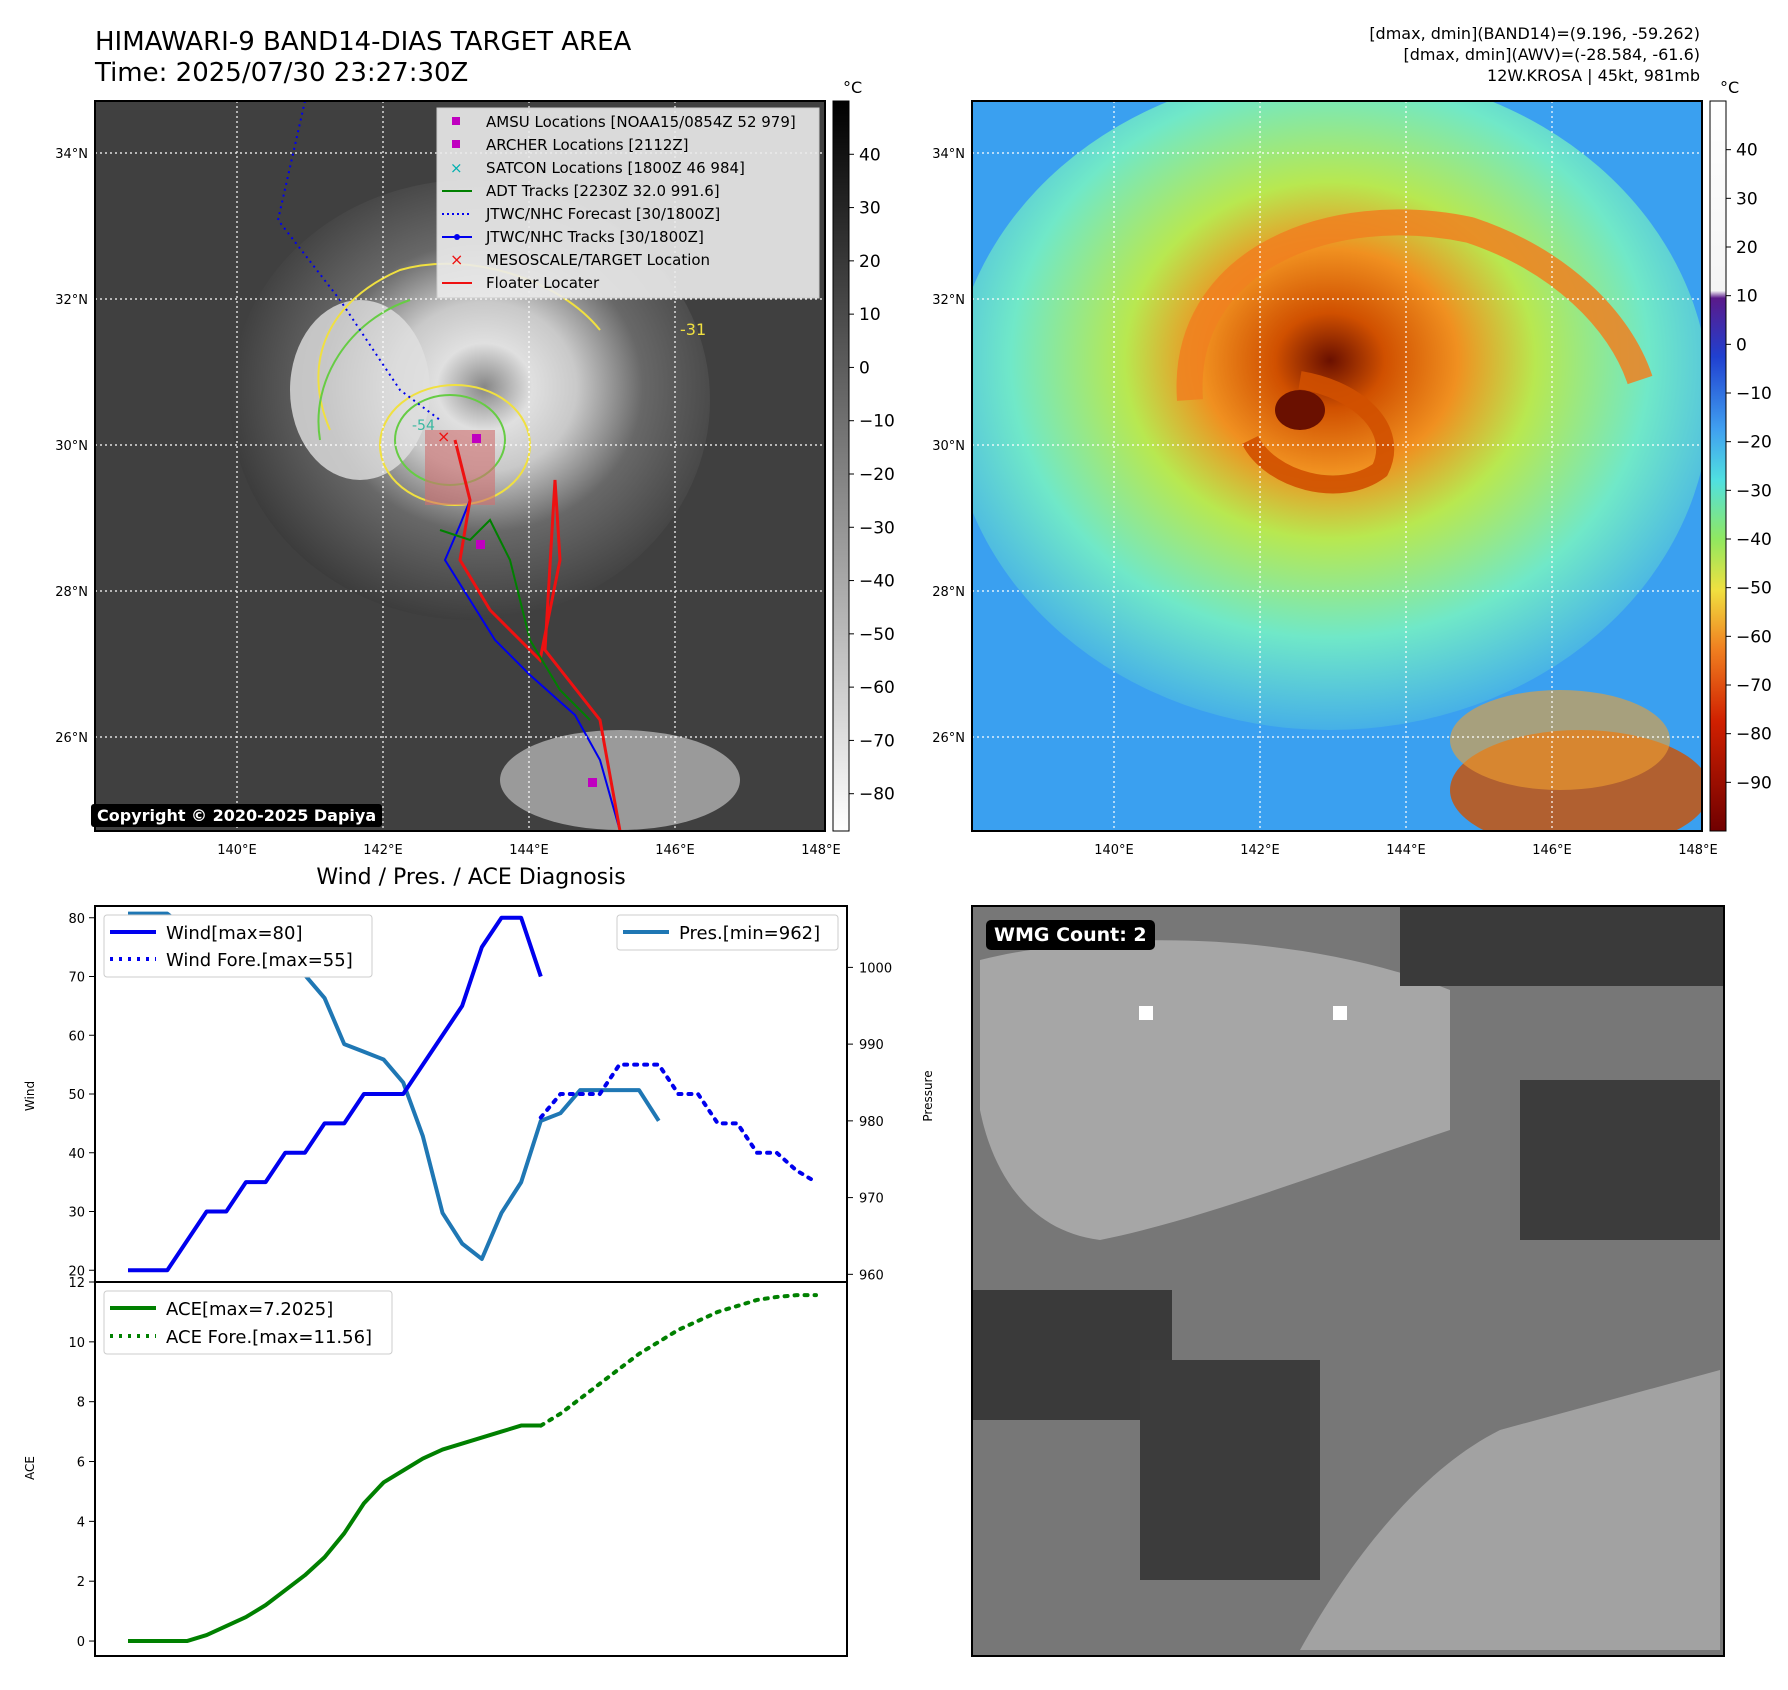 Image resolution: width=1788 pixels, height=1690 pixels. What do you see at coordinates (76, 1343) in the screenshot?
I see `y-tick-label: 10` at bounding box center [76, 1343].